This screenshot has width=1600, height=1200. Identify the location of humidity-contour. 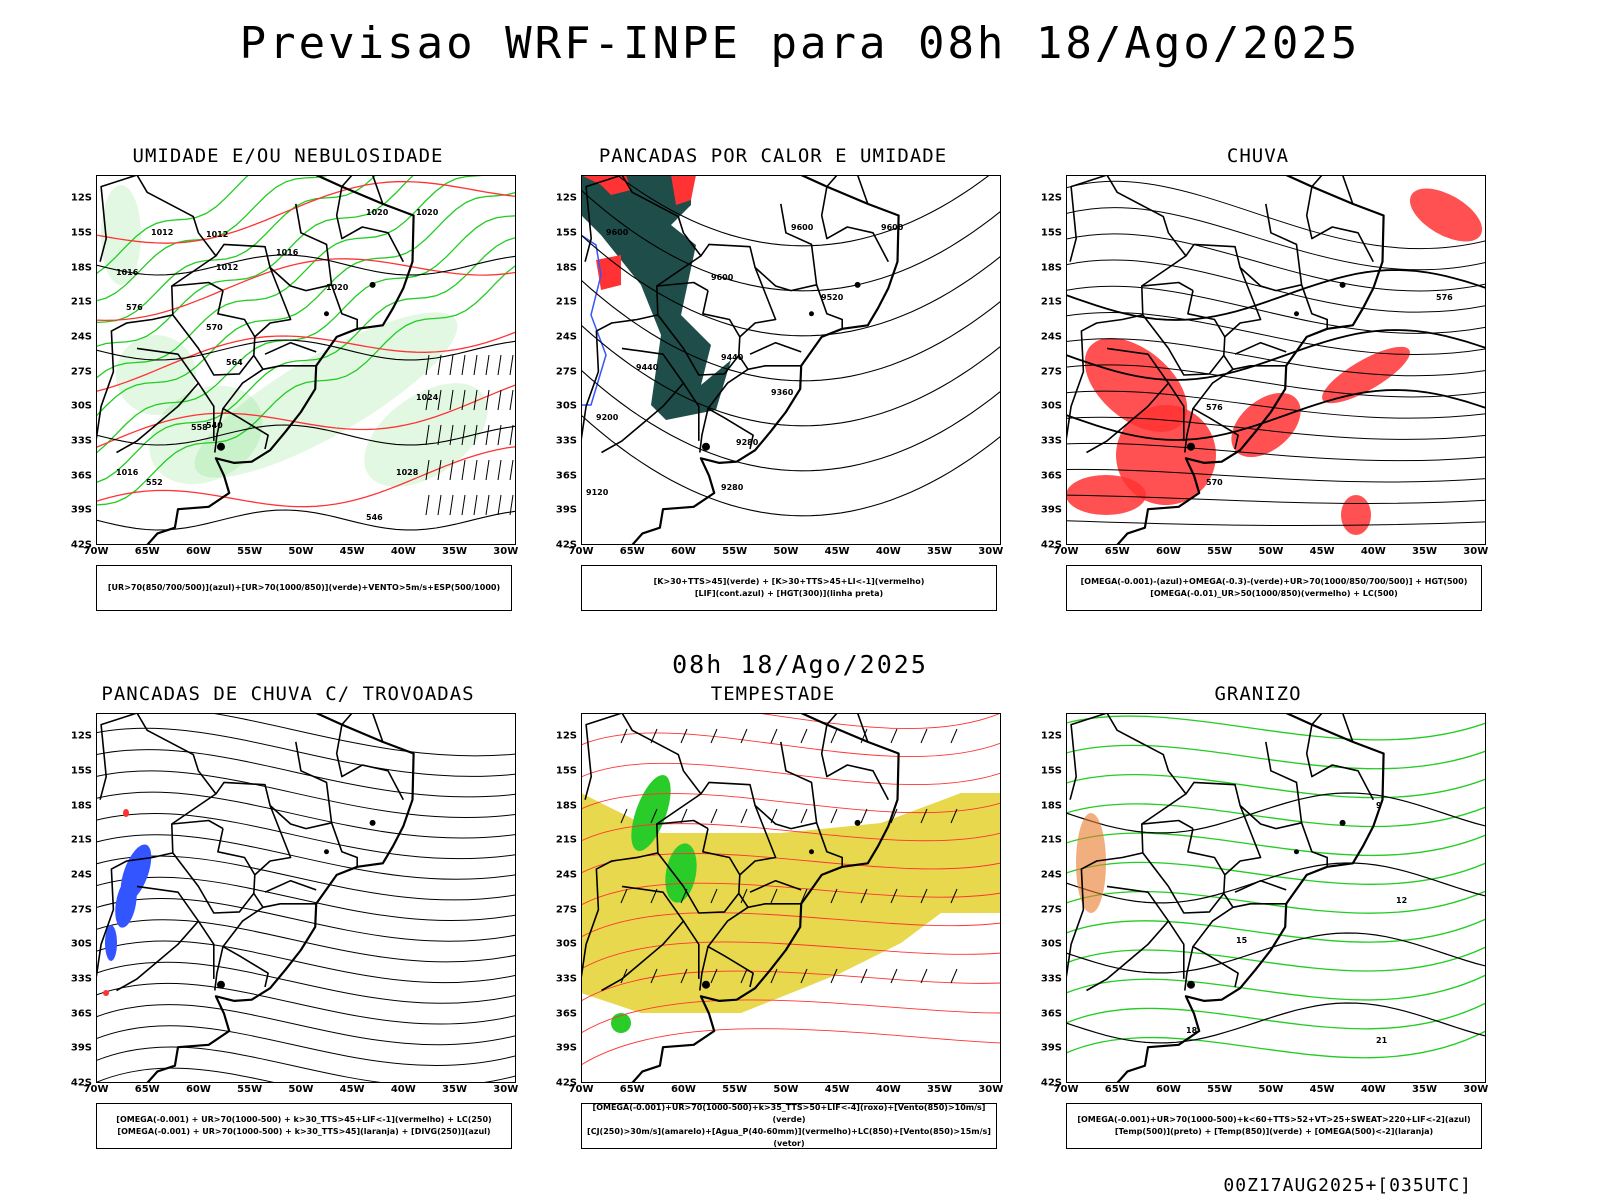
(236, 249).